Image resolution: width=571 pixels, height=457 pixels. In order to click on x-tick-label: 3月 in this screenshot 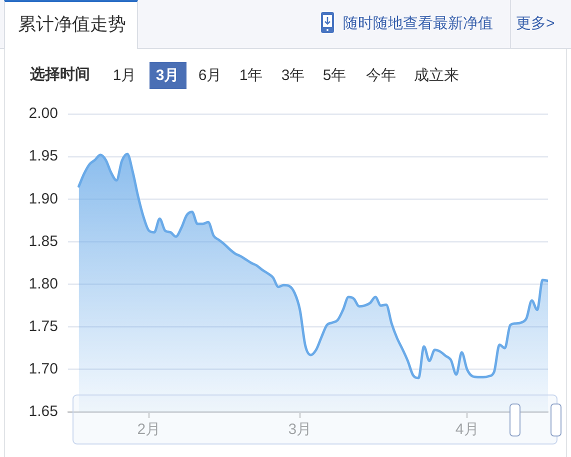, I will do `click(300, 429)`.